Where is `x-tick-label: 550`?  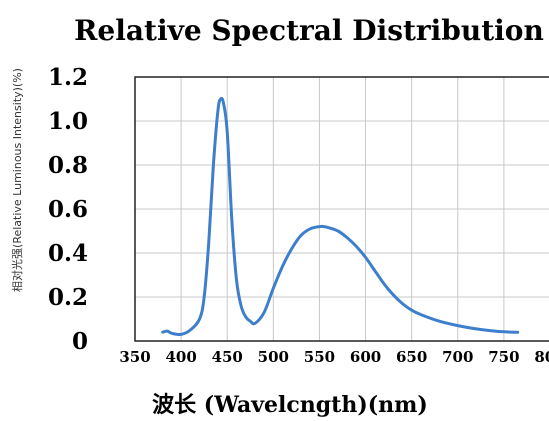
x-tick-label: 550 is located at coordinates (319, 357).